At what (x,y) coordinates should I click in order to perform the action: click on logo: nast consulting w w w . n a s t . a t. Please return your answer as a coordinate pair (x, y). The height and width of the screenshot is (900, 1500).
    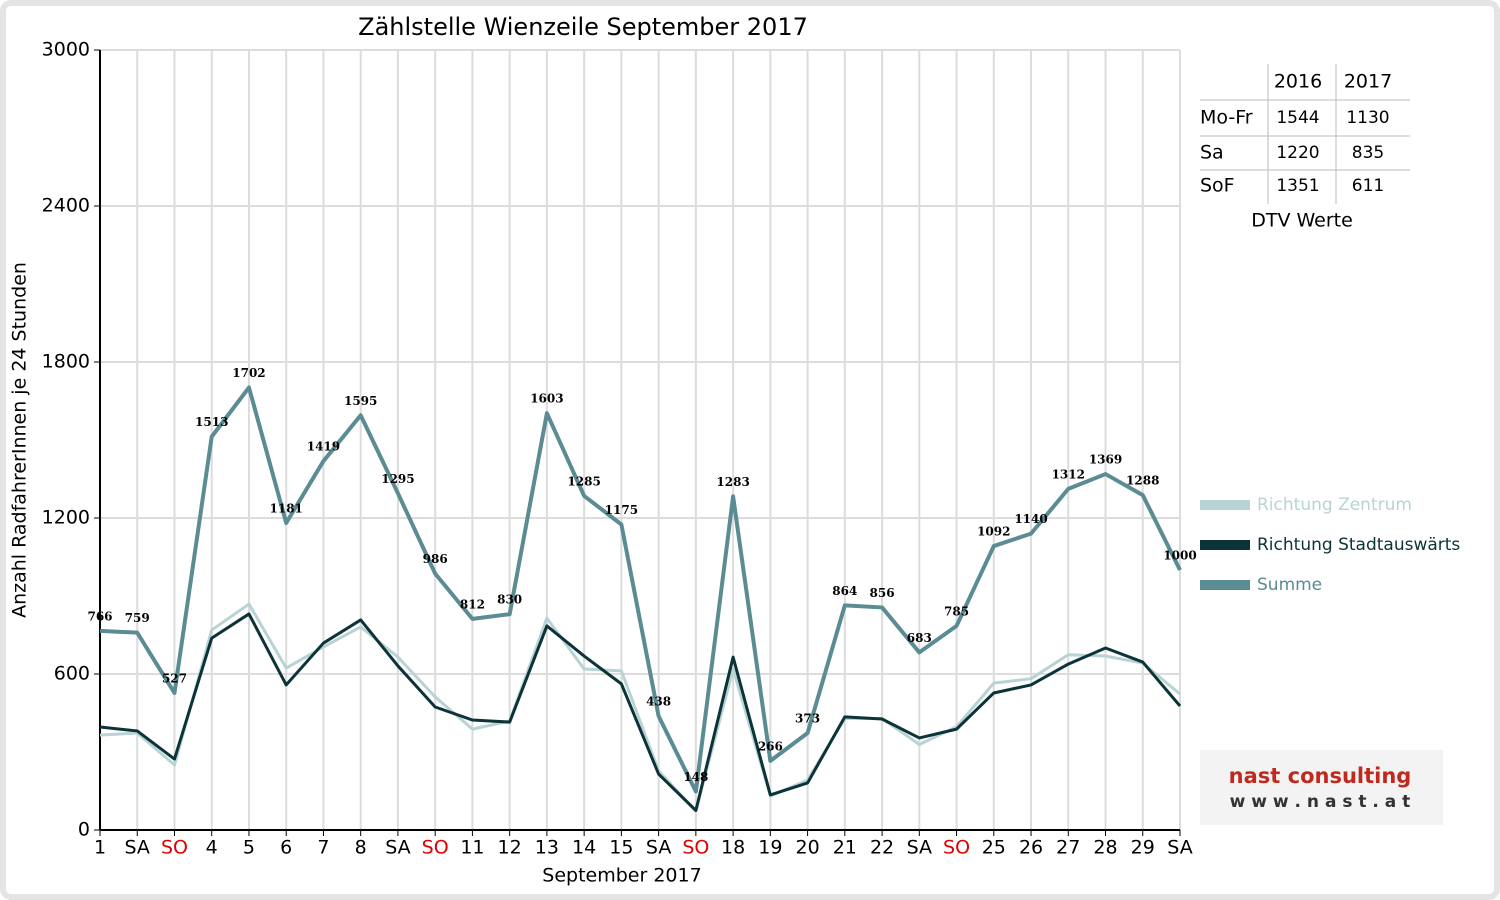
    Looking at the image, I should click on (1321, 787).